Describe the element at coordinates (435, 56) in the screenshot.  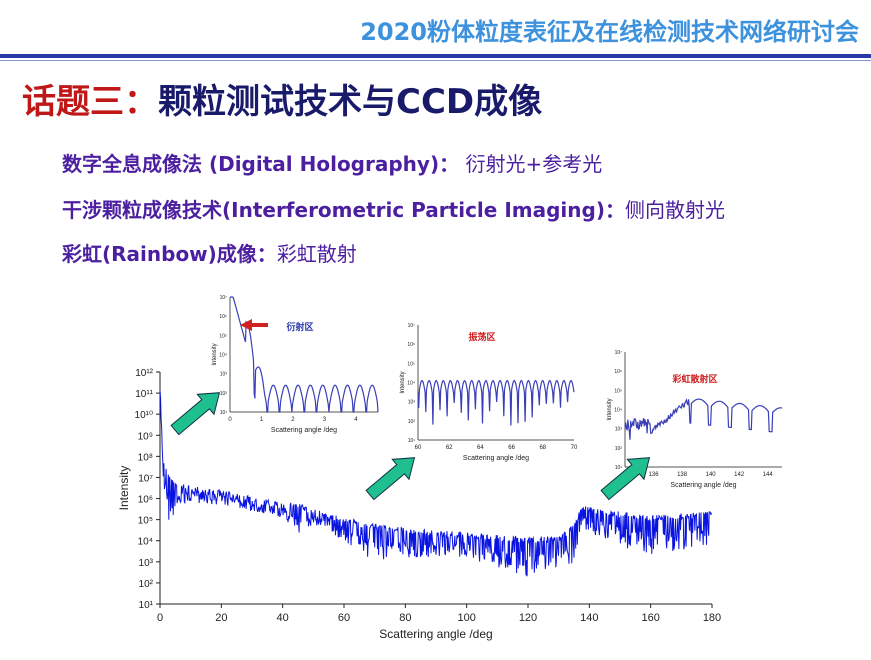
I see `header-divider` at that location.